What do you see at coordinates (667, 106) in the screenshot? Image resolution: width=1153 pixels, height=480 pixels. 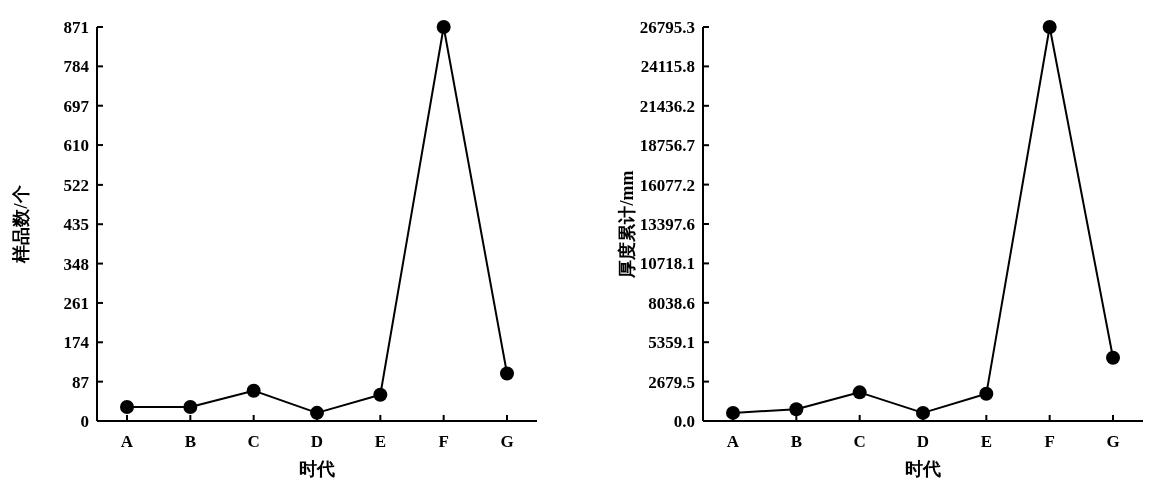 I see `y-tick-label: 21436.2` at bounding box center [667, 106].